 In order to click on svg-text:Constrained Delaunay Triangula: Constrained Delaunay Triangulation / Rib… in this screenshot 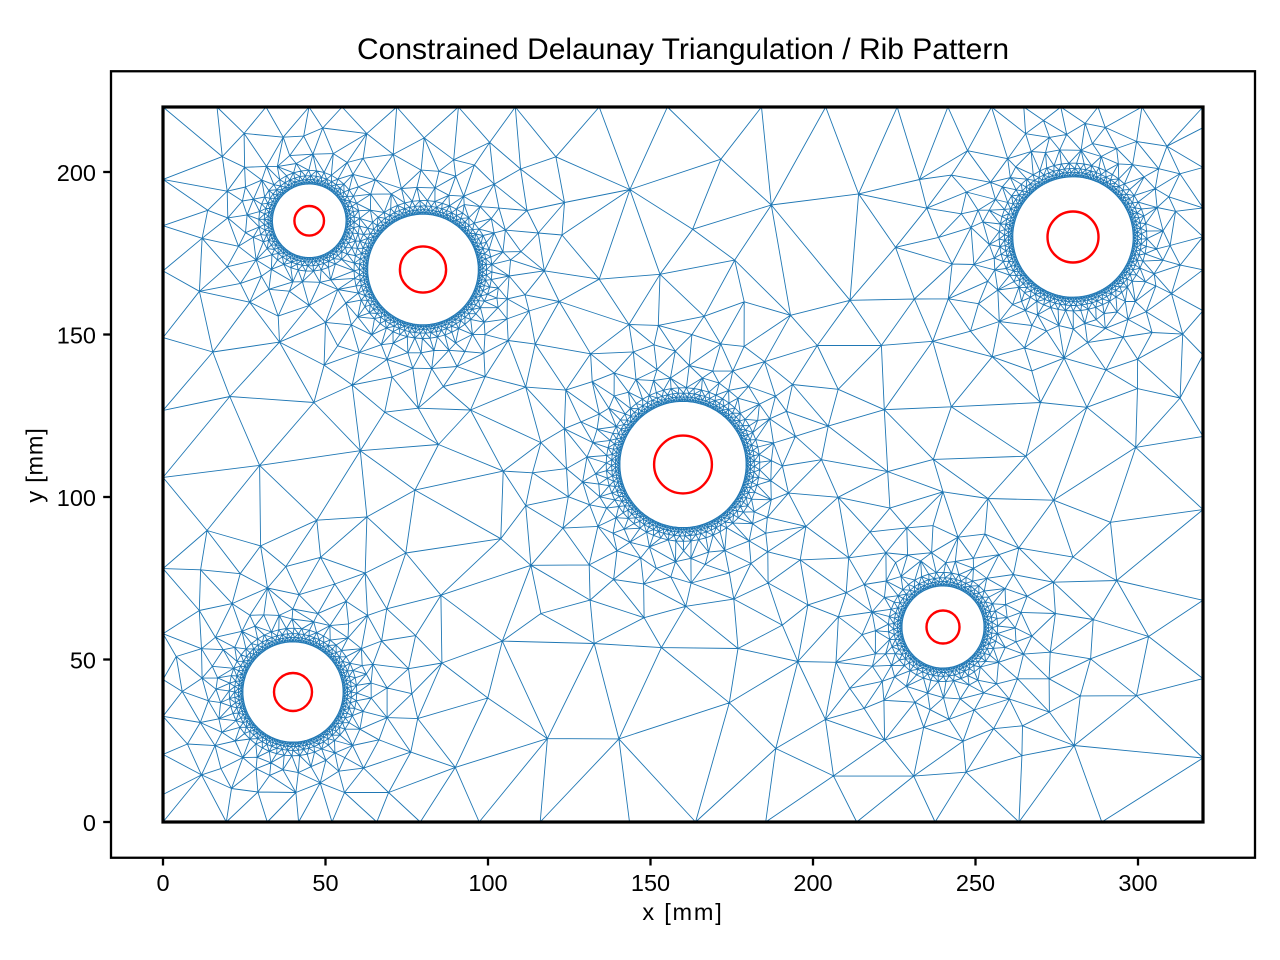, I will do `click(683, 49)`.